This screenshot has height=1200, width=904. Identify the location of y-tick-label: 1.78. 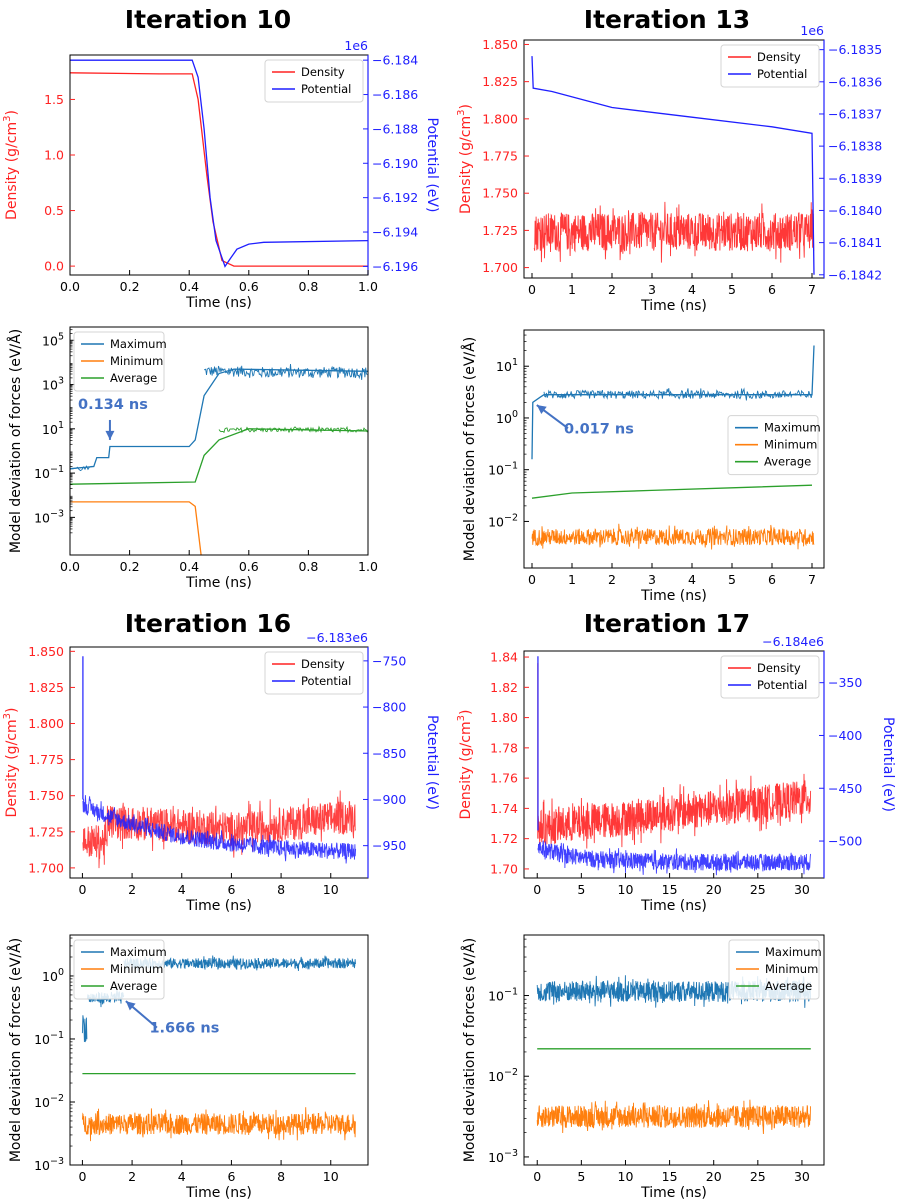
(504, 747).